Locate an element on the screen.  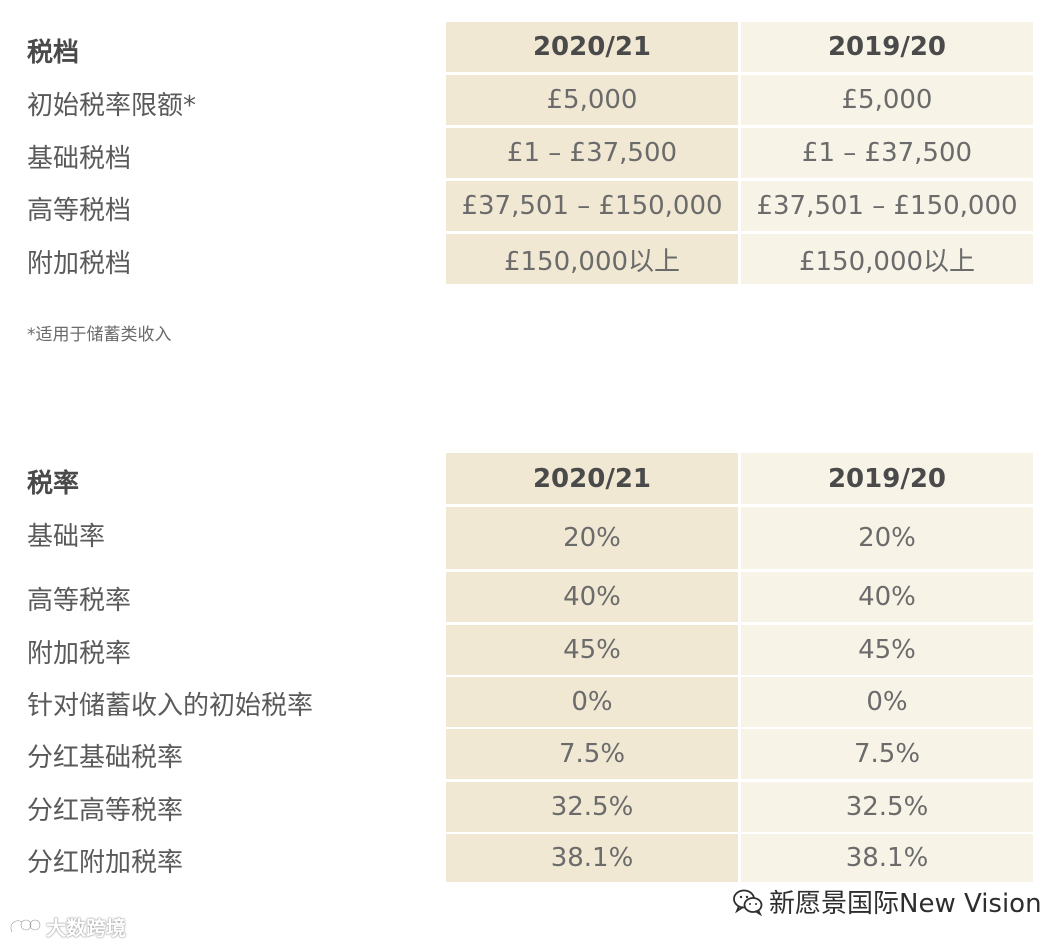
datashu-watermark: 大数跨境 is located at coordinates (67, 926).